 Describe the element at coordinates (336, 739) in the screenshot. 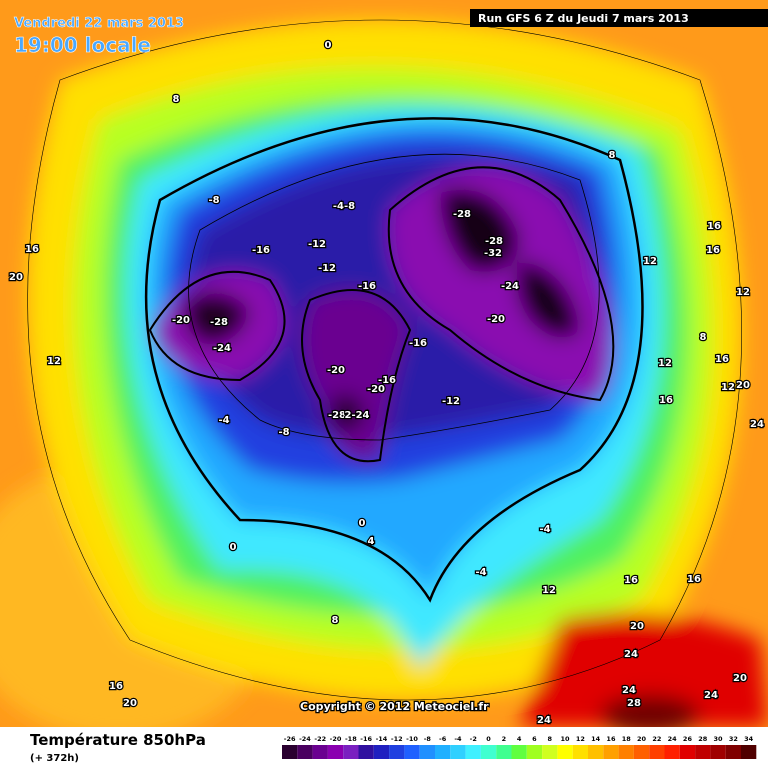

I see `legend-label: -20` at that location.